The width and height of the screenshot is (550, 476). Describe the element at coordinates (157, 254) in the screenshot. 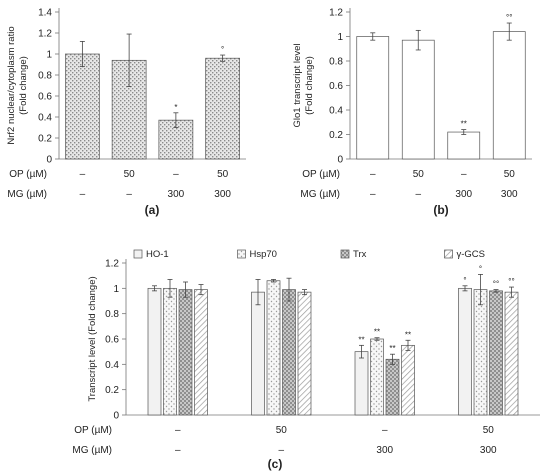

I see `legend-label: HO-1` at that location.